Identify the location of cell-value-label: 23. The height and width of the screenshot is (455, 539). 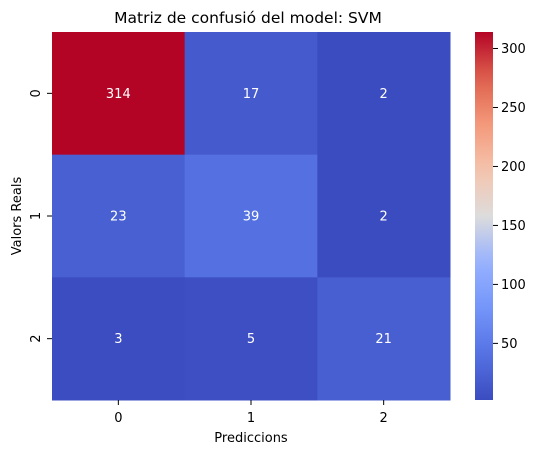
(118, 217).